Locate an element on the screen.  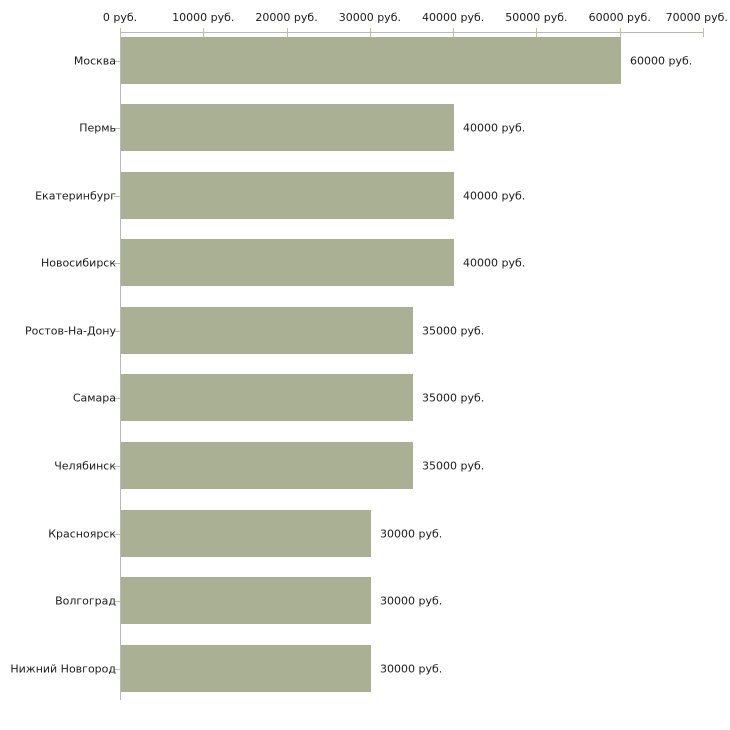
category-label: Волгоград is located at coordinates (85, 601).